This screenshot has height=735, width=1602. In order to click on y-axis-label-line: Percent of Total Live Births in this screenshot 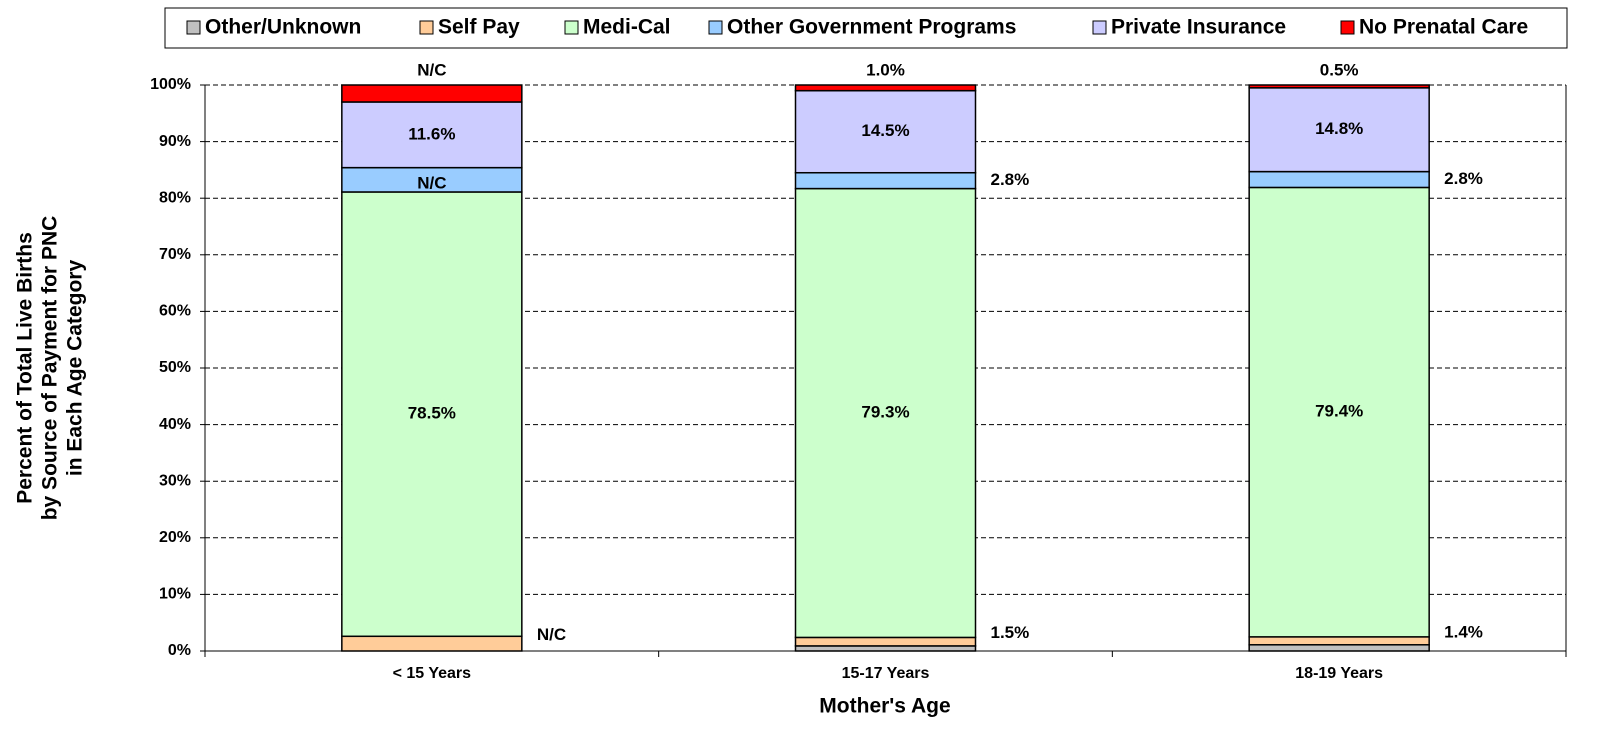, I will do `click(25, 368)`.